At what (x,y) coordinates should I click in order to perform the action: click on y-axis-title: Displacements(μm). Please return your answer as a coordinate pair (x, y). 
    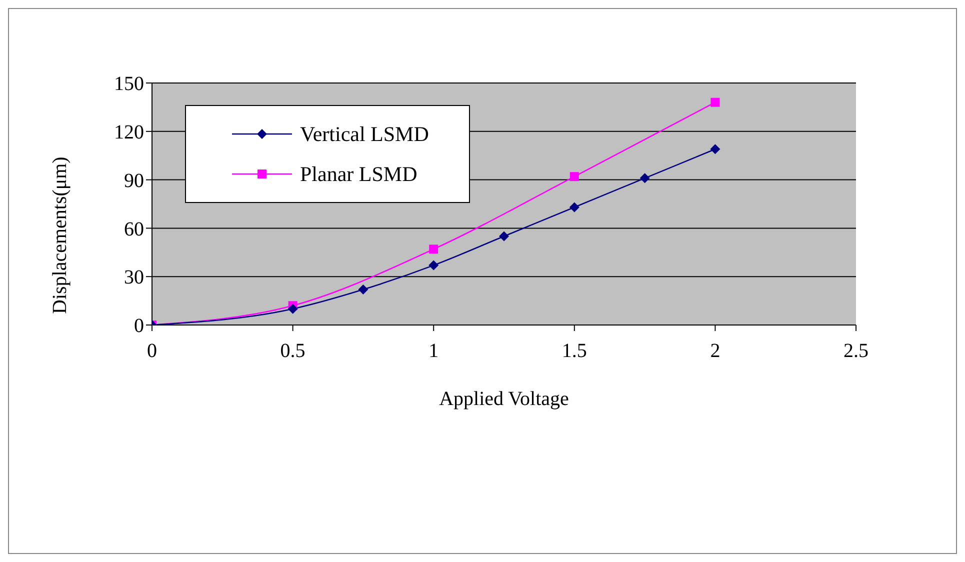
    Looking at the image, I should click on (60, 235).